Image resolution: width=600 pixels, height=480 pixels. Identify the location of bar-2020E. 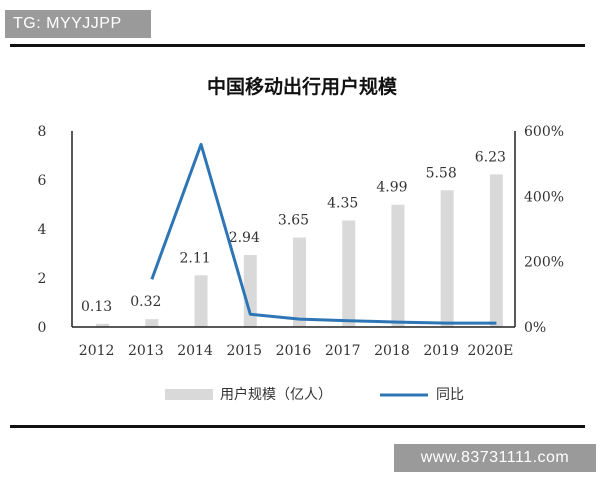
(496, 250).